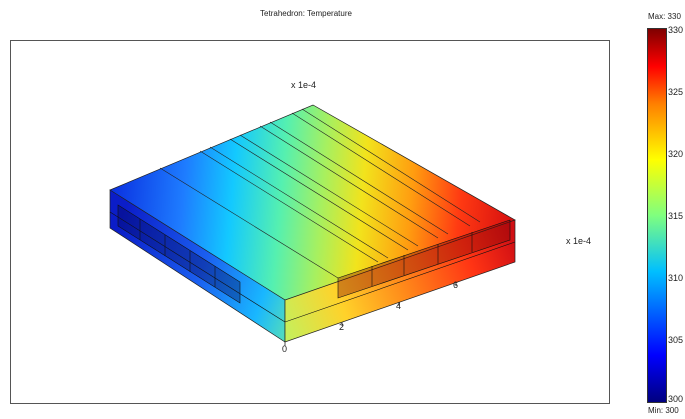  Describe the element at coordinates (676, 154) in the screenshot. I see `colorbar-tick-label: 320` at that location.